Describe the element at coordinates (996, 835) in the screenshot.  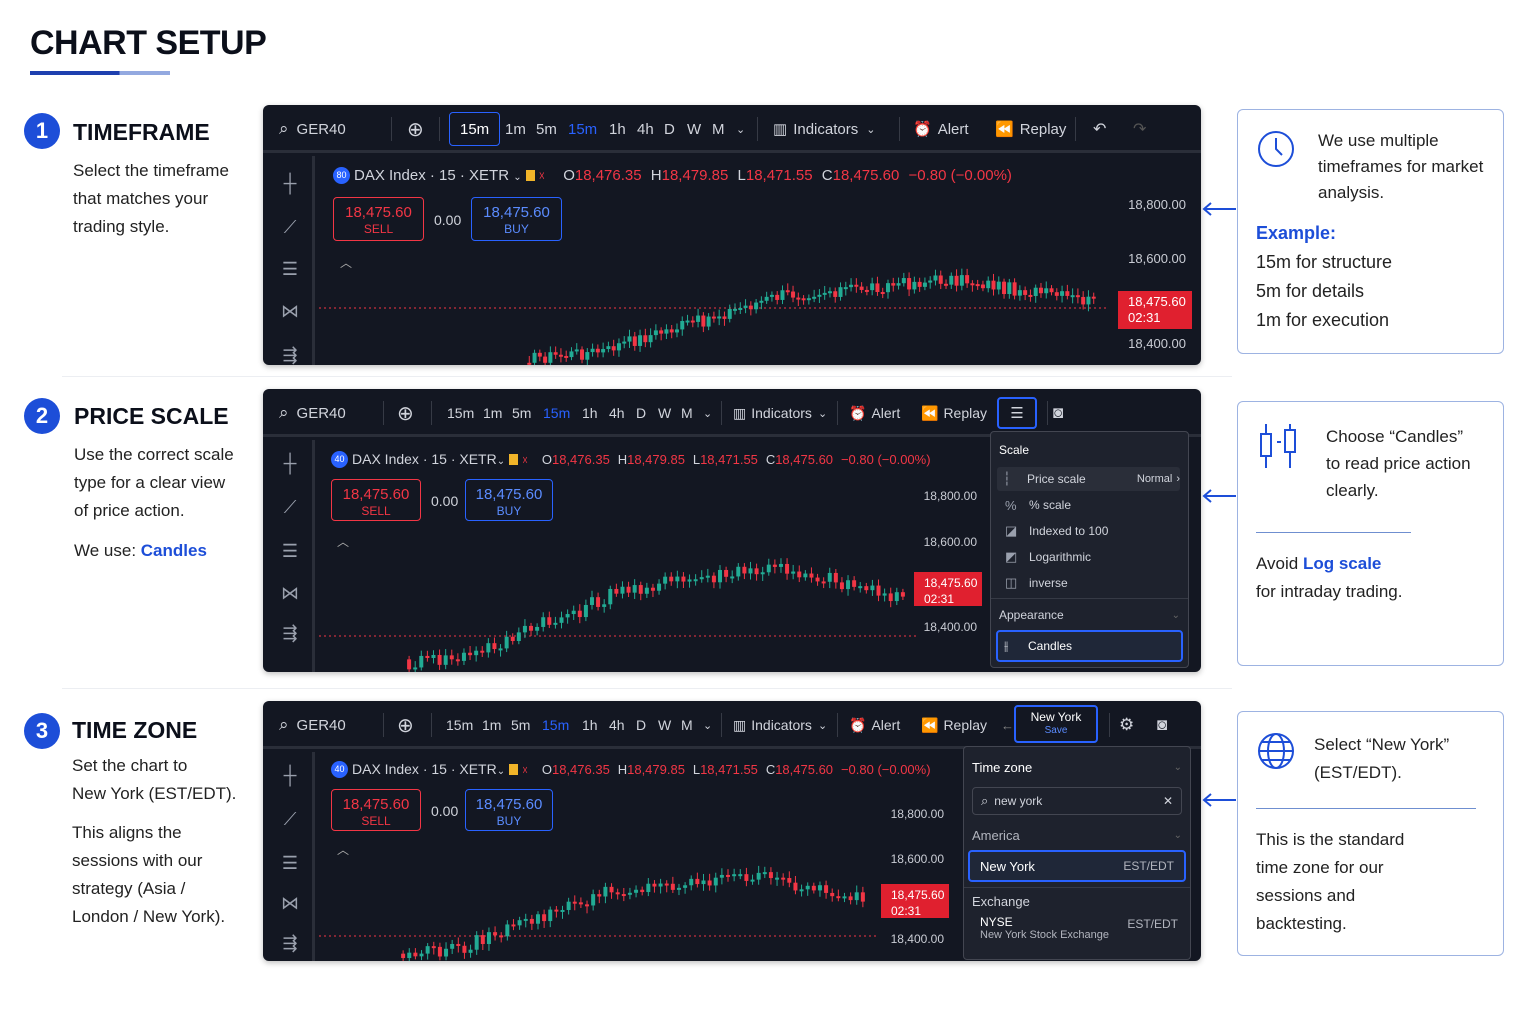
I see `group-america-label: America` at that location.